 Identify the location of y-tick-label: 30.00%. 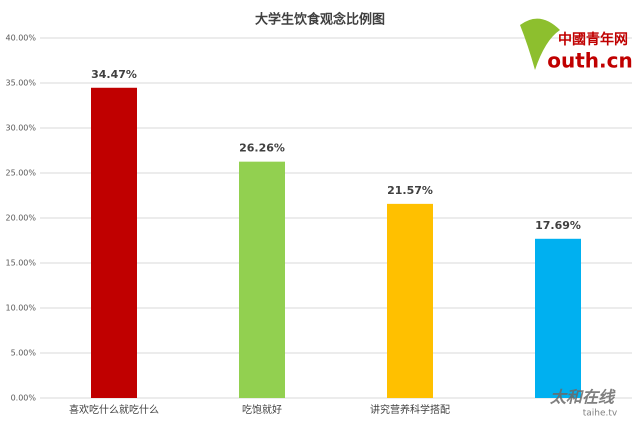
(20, 128).